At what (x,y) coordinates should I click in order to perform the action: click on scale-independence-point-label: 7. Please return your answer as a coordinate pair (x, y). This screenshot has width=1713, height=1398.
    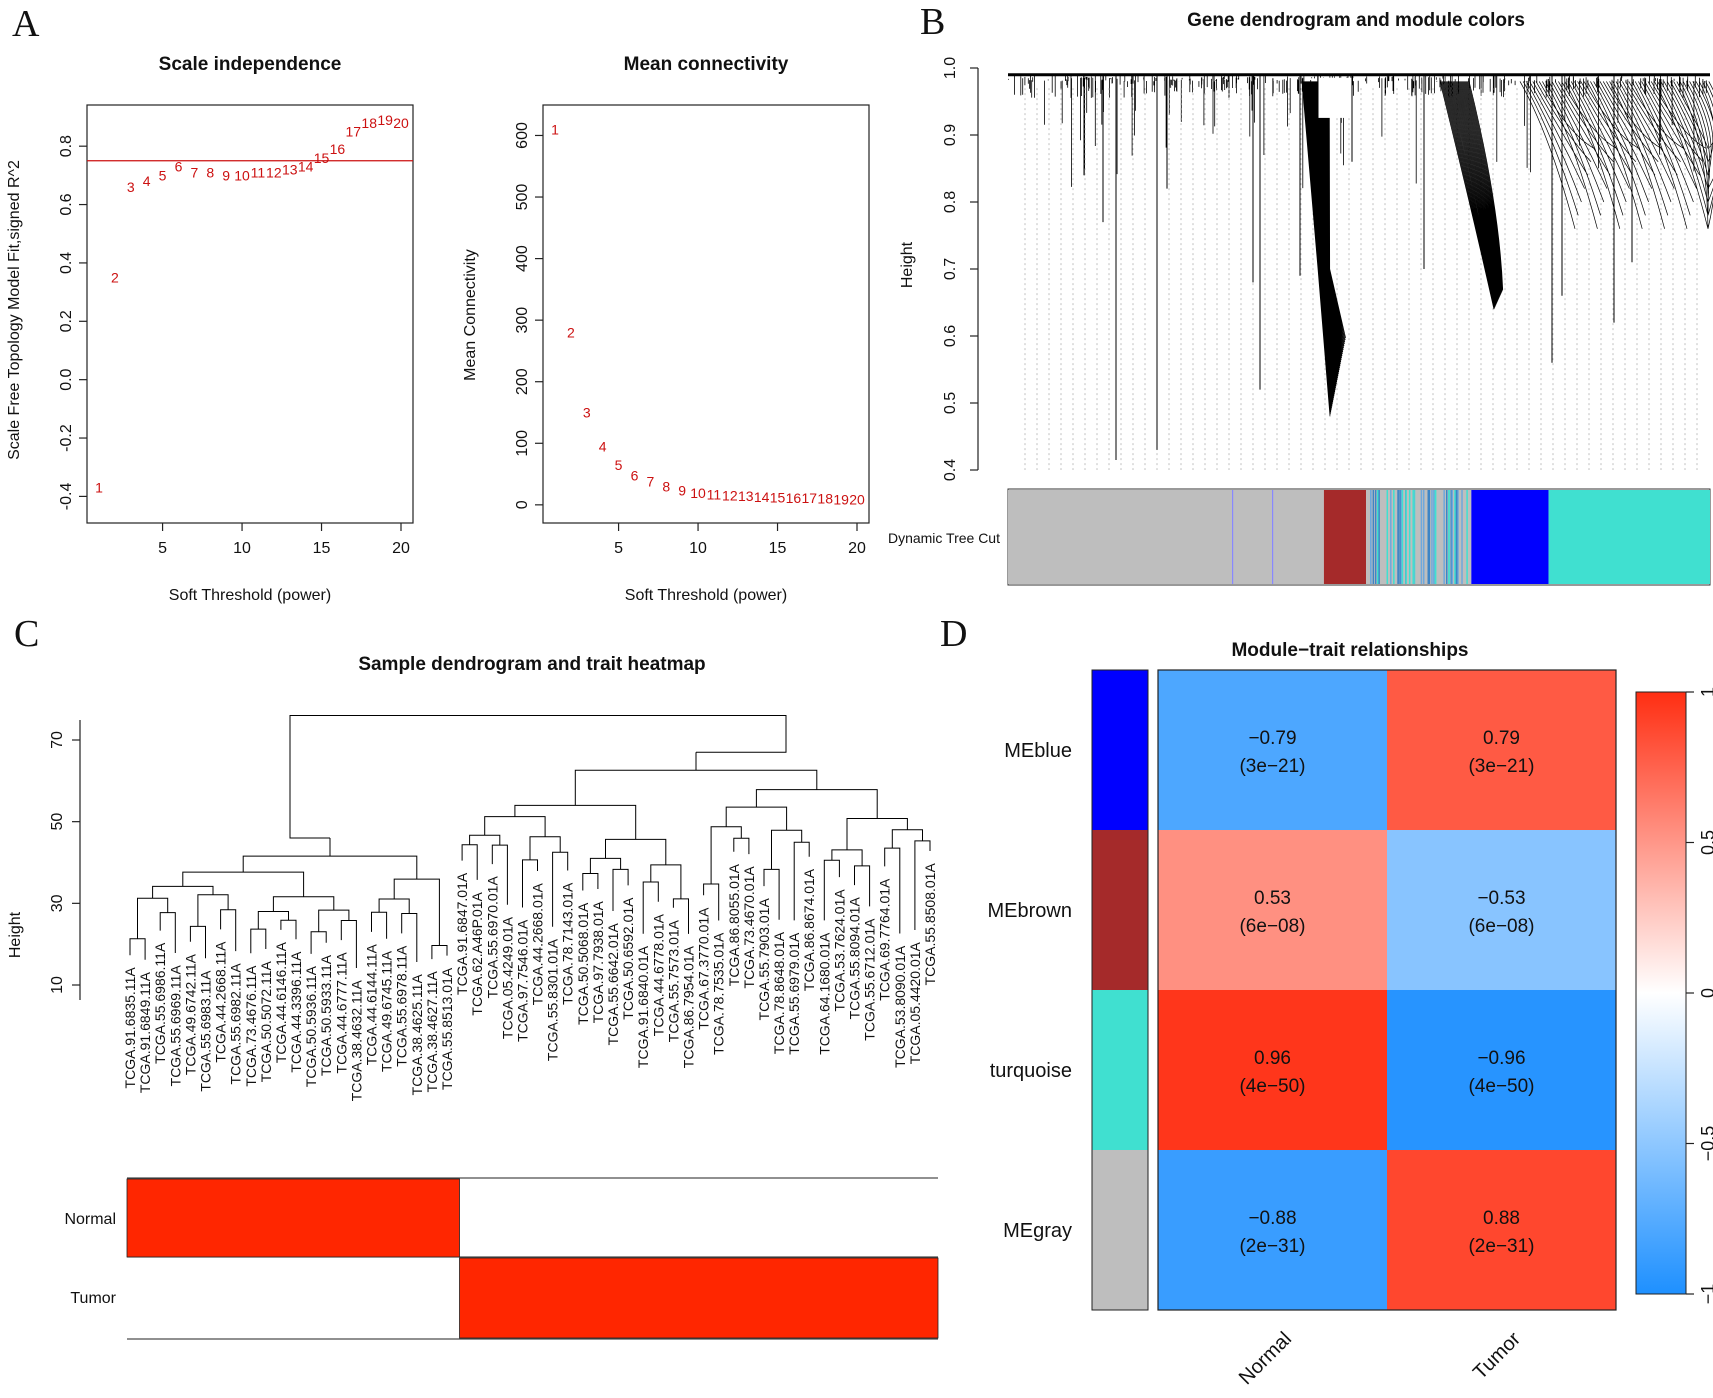
    Looking at the image, I should click on (194, 172).